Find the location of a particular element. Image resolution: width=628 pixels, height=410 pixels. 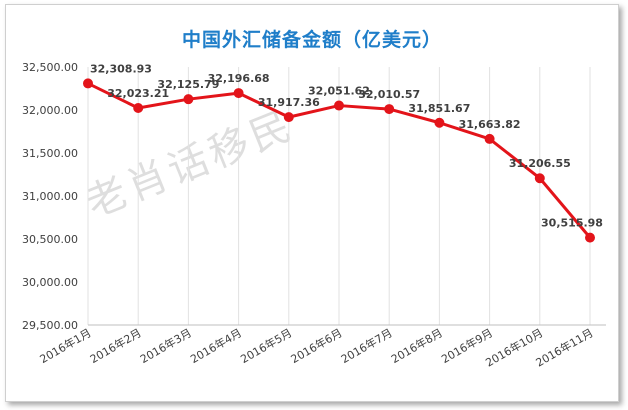

data-label: 31,917.36 is located at coordinates (289, 102).